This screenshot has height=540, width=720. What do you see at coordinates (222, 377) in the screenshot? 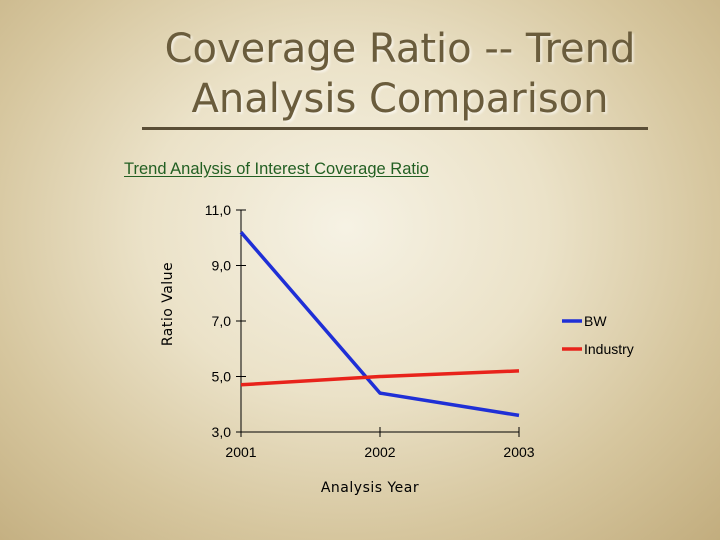
I see `y-tick-label: 5,0` at bounding box center [222, 377].